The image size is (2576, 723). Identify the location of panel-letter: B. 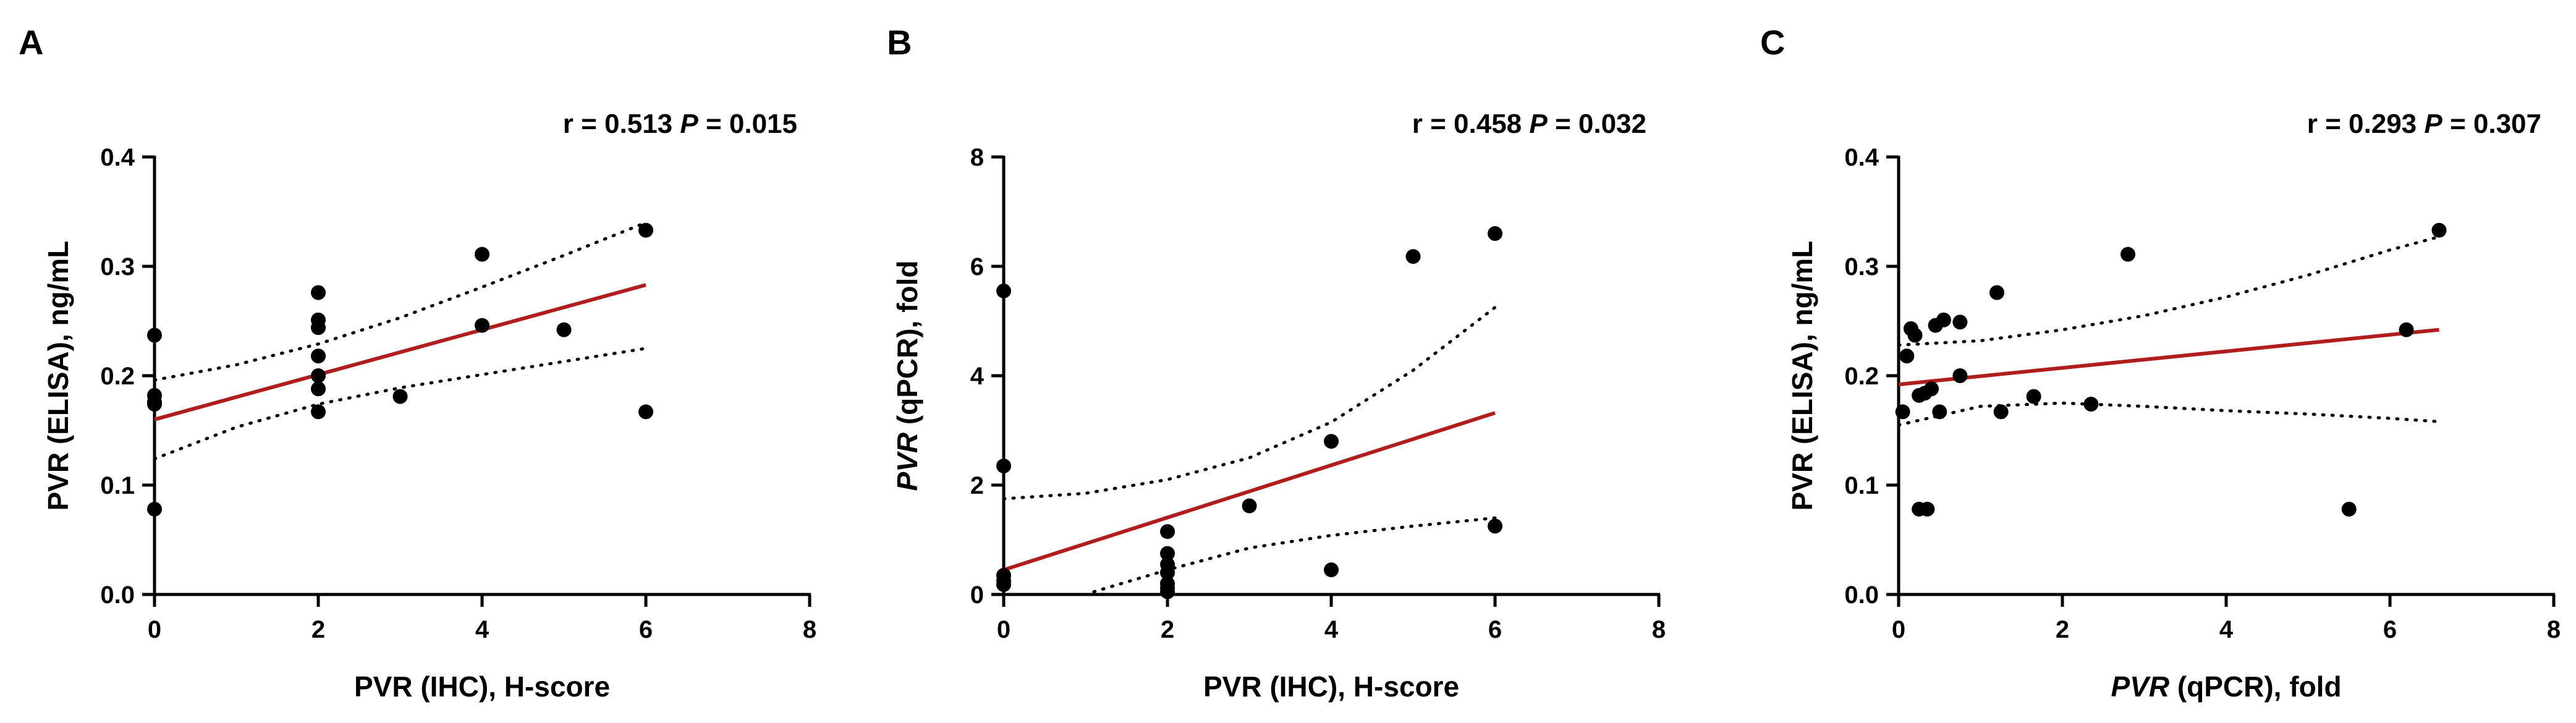
(899, 43).